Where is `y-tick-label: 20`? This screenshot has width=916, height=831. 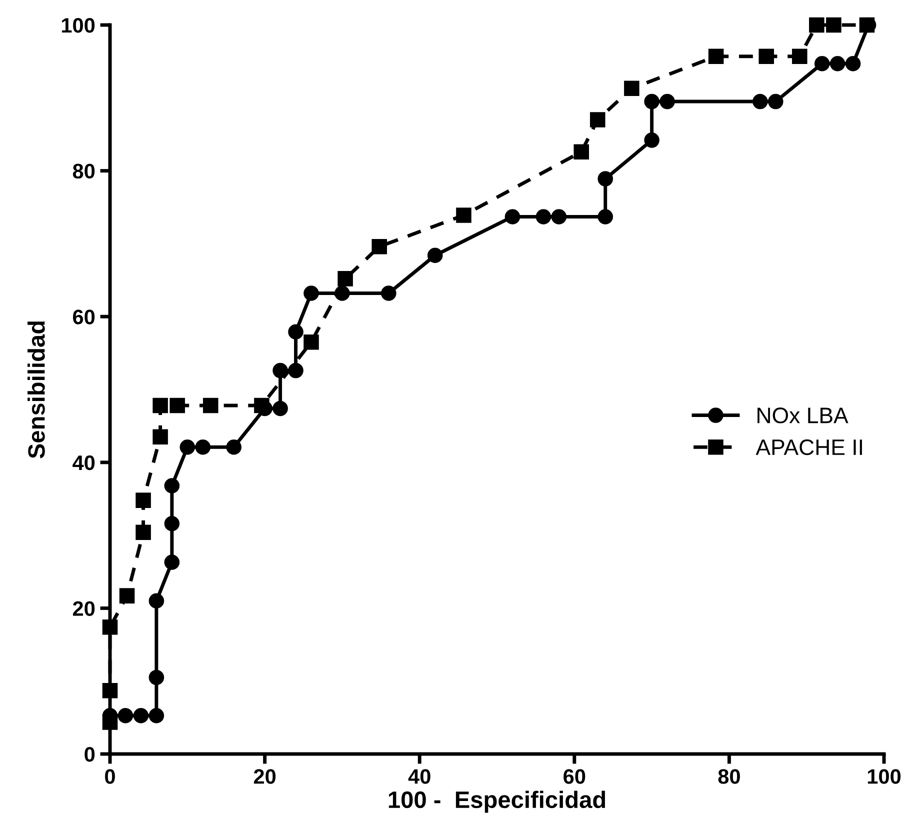 y-tick-label: 20 is located at coordinates (83, 608).